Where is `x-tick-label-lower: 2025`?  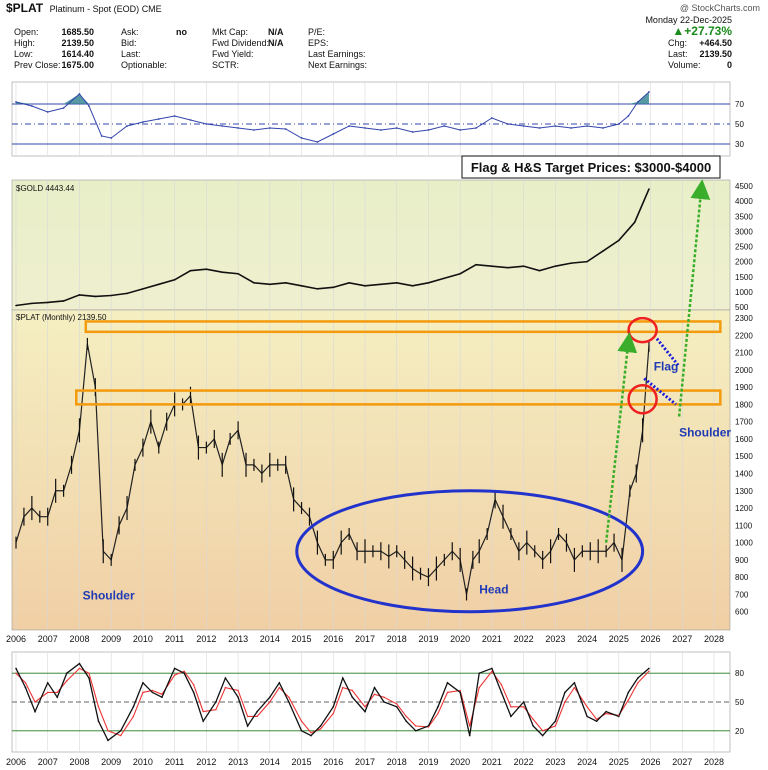
x-tick-label-lower: 2025 is located at coordinates (619, 762).